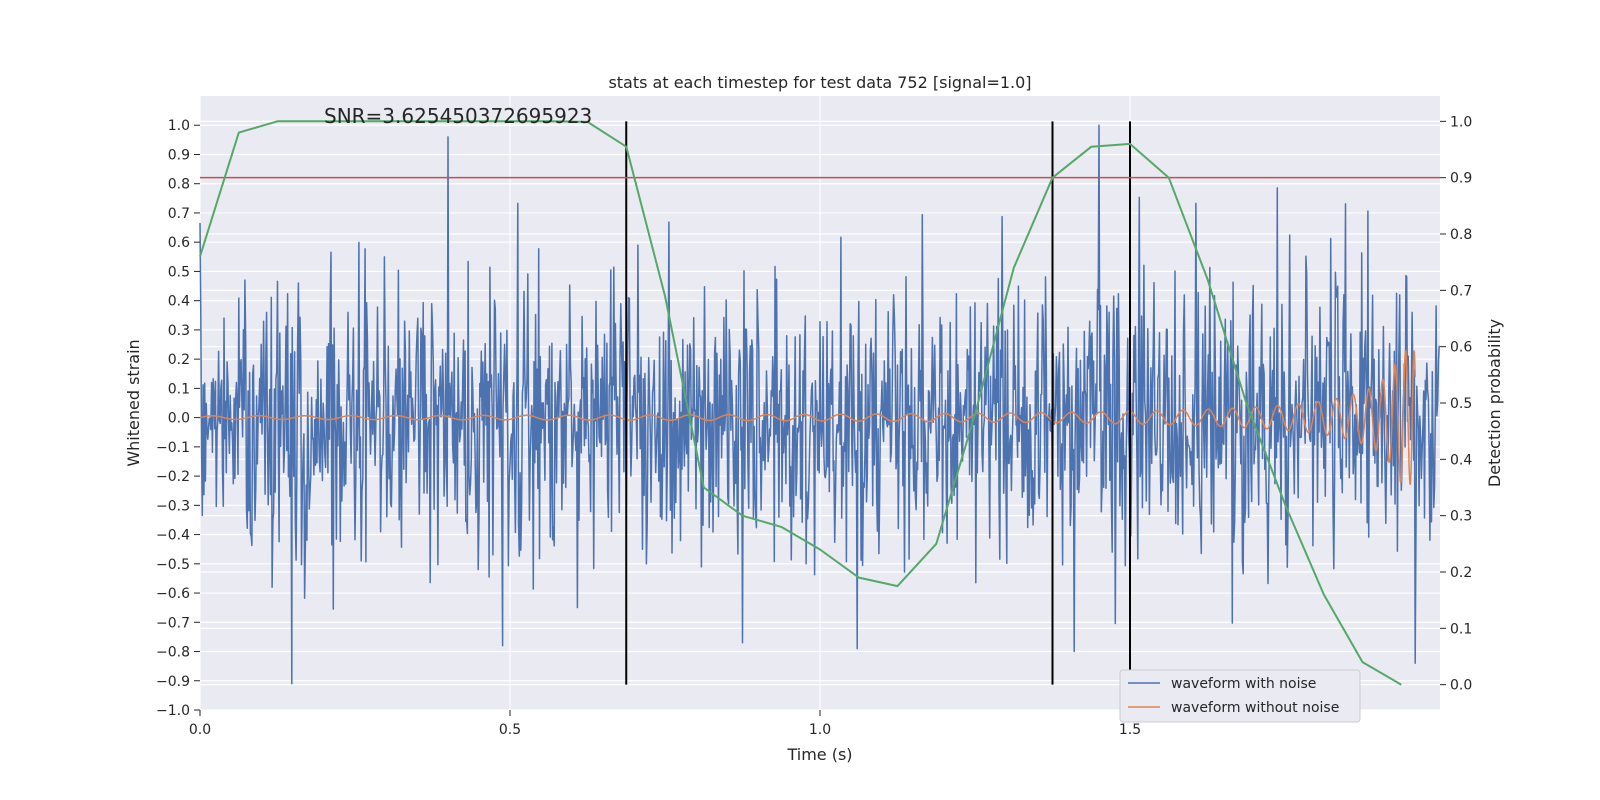 This screenshot has height=800, width=1600. What do you see at coordinates (1461, 629) in the screenshot?
I see `y2-tick-label: 0.1` at bounding box center [1461, 629].